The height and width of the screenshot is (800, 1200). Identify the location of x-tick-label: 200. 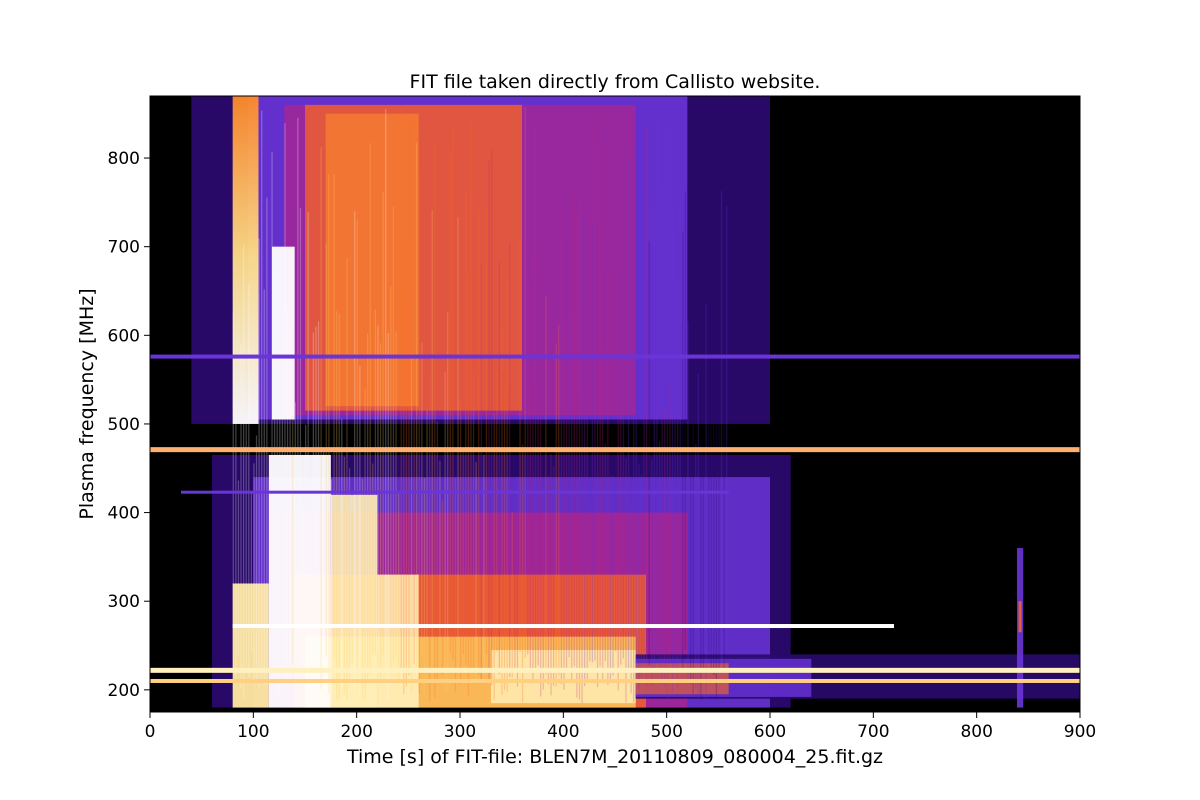
(356, 732).